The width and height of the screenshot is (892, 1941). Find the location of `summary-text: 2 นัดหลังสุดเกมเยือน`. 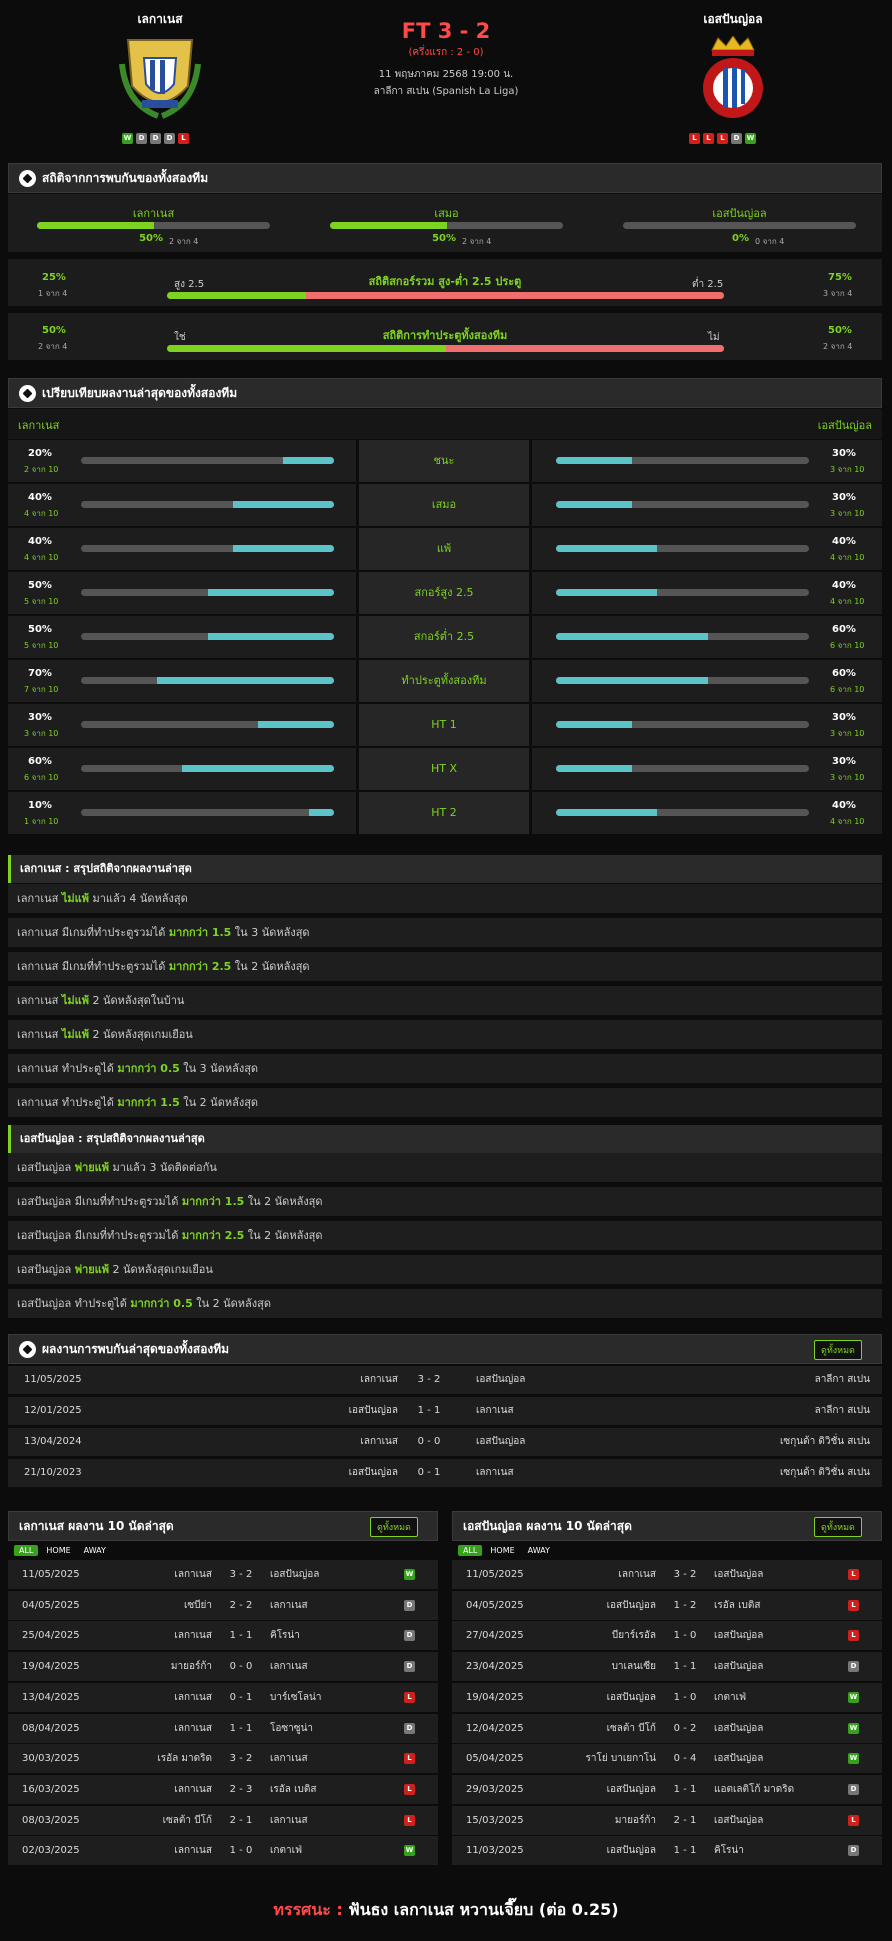

summary-text: 2 นัดหลังสุดเกมเยือน is located at coordinates (161, 1269).